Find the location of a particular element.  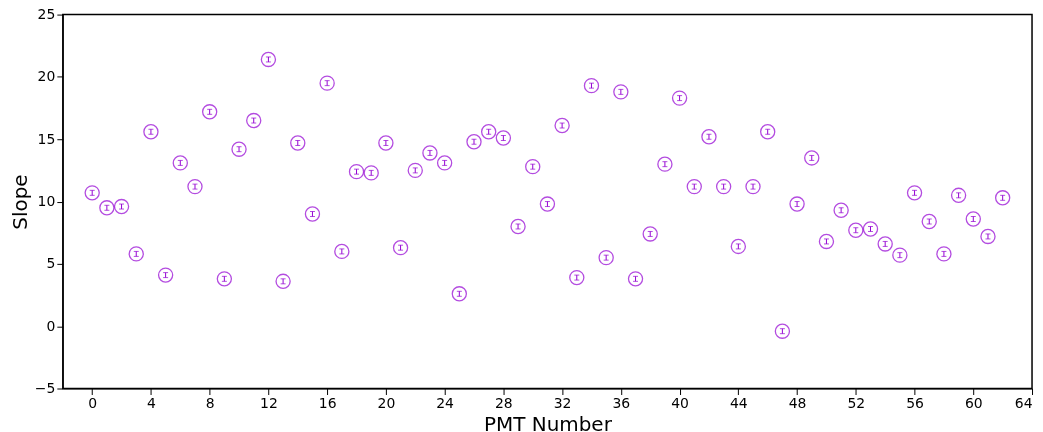

x-tick-label: 4 is located at coordinates (151, 402).